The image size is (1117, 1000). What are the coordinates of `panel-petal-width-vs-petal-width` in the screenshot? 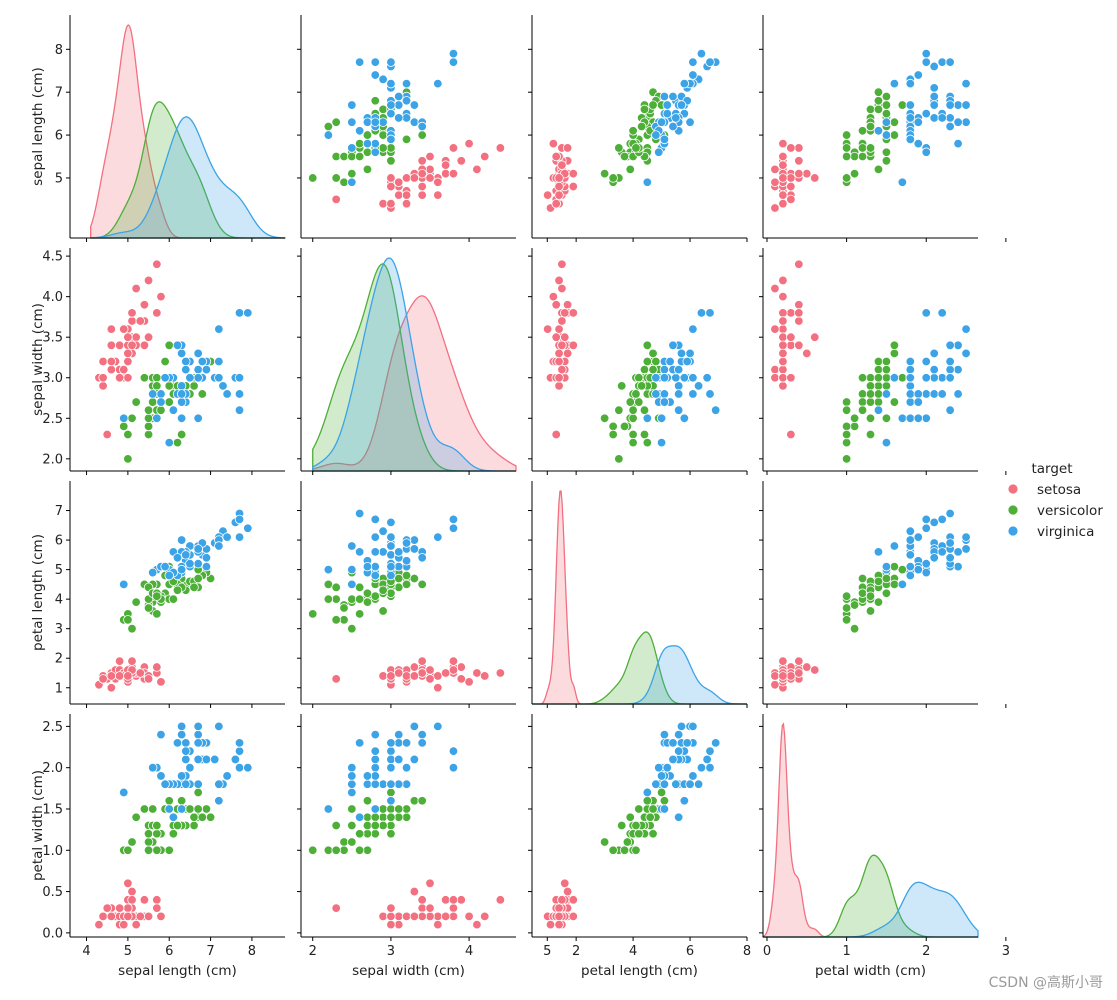 It's located at (883, 827).